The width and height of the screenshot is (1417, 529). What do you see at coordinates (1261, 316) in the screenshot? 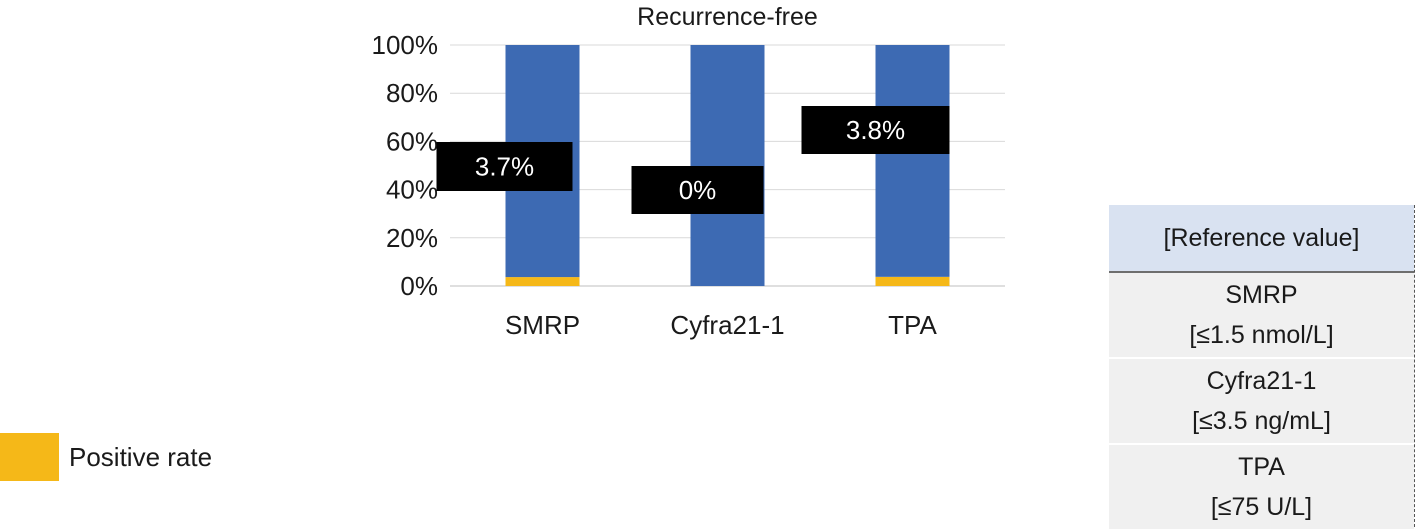
I see `reference-row-smrp: SMRP [≤1.5 nmol/L]` at bounding box center [1261, 316].